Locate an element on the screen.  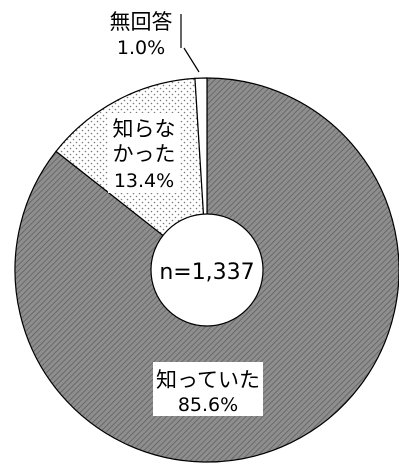
slice-label-did-not-know: 知らな かった 13.4% is located at coordinates (144, 153).